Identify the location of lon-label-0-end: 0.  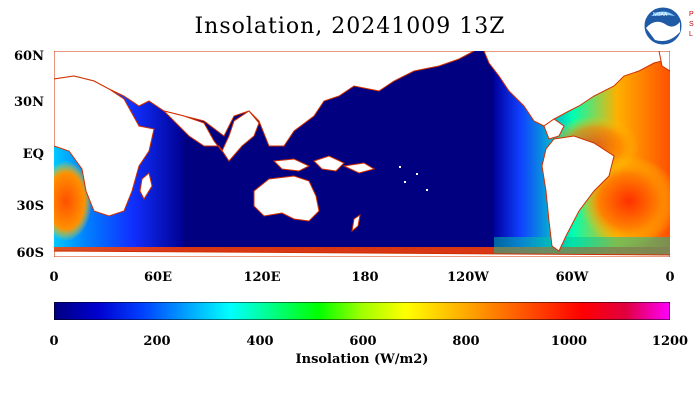
(670, 277).